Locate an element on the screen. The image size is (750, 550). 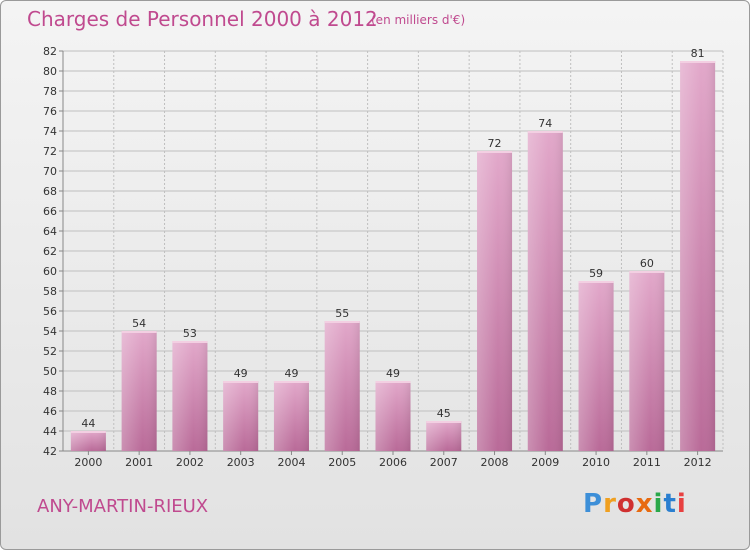
logo-letter: o is located at coordinates (626, 504).